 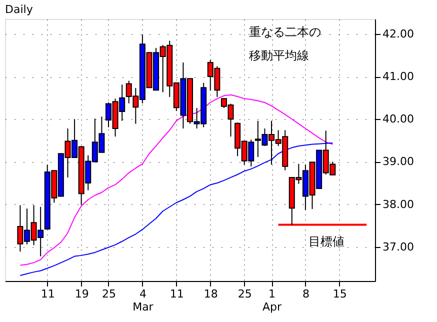 I want to click on x-tick-label: 1 Apr, so click(x=272, y=301).